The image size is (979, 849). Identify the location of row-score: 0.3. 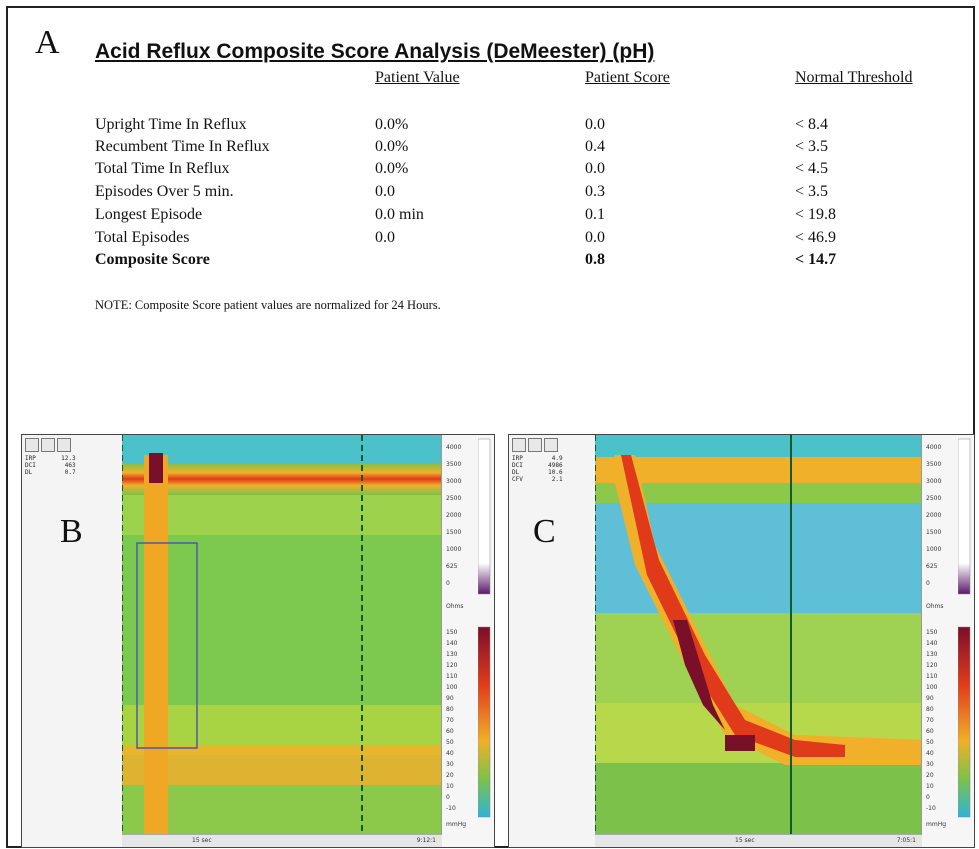
(595, 191).